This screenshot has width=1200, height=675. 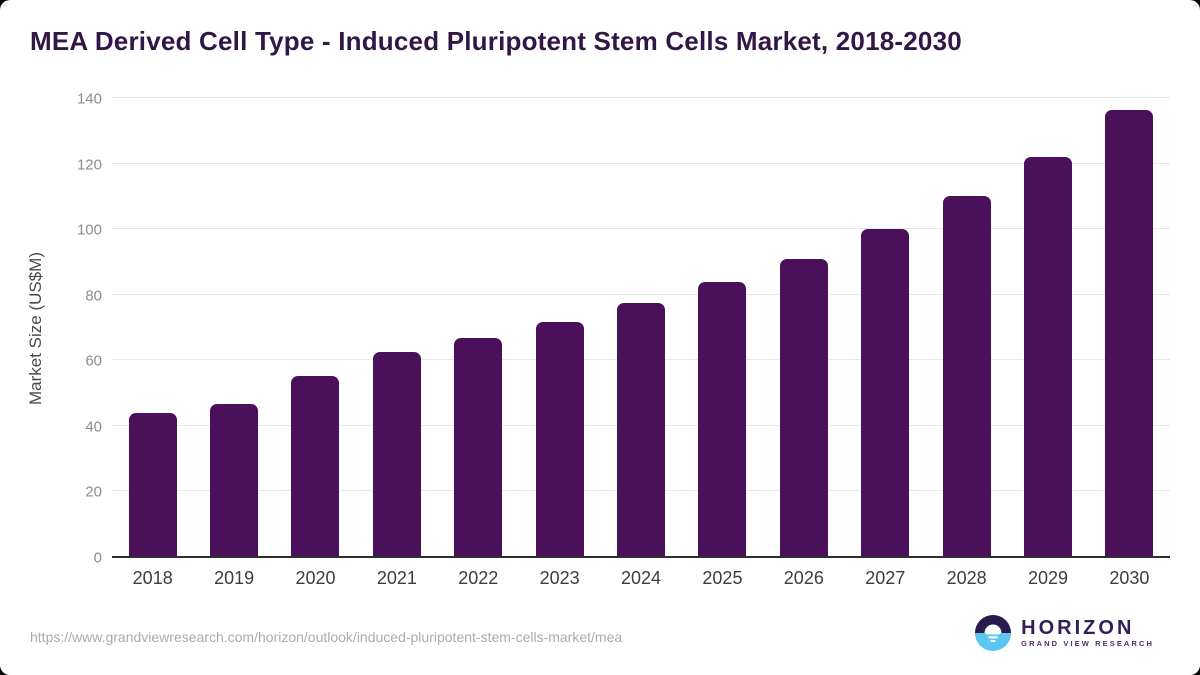 What do you see at coordinates (803, 578) in the screenshot?
I see `x-axis-label: 2026` at bounding box center [803, 578].